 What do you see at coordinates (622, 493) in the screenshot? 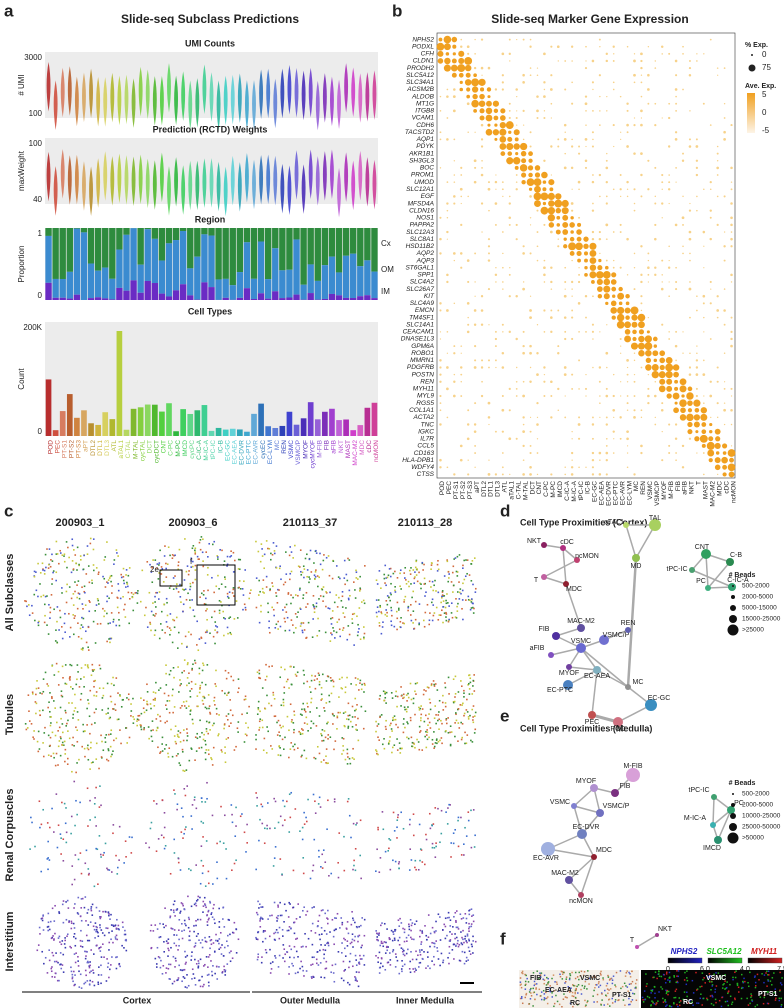
I see `x-tick-label: EC-AVR` at bounding box center [622, 493].